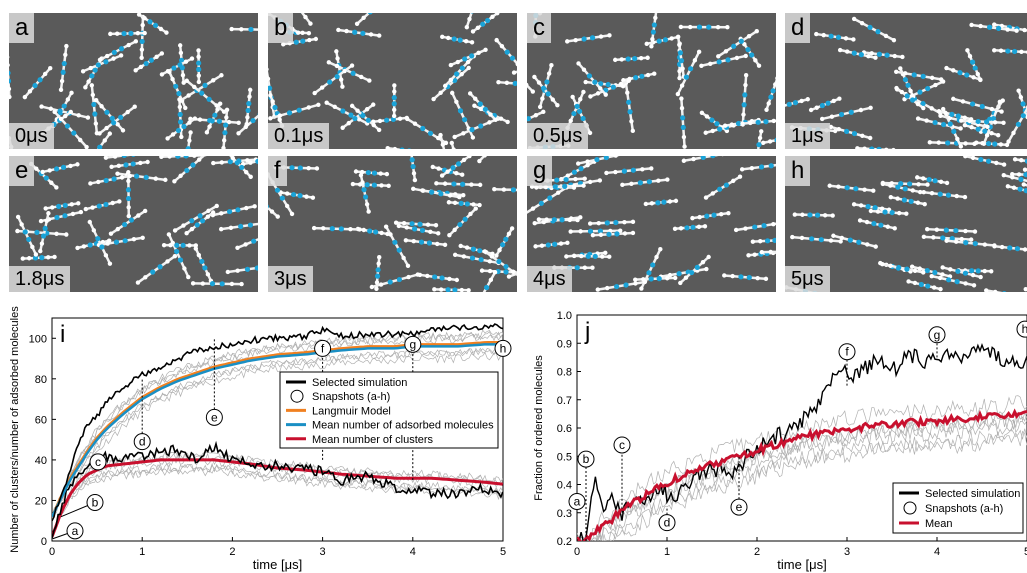 The height and width of the screenshot is (573, 1027). What do you see at coordinates (651, 81) in the screenshot?
I see `snapshot-panel-c: c 0.5μs` at bounding box center [651, 81].